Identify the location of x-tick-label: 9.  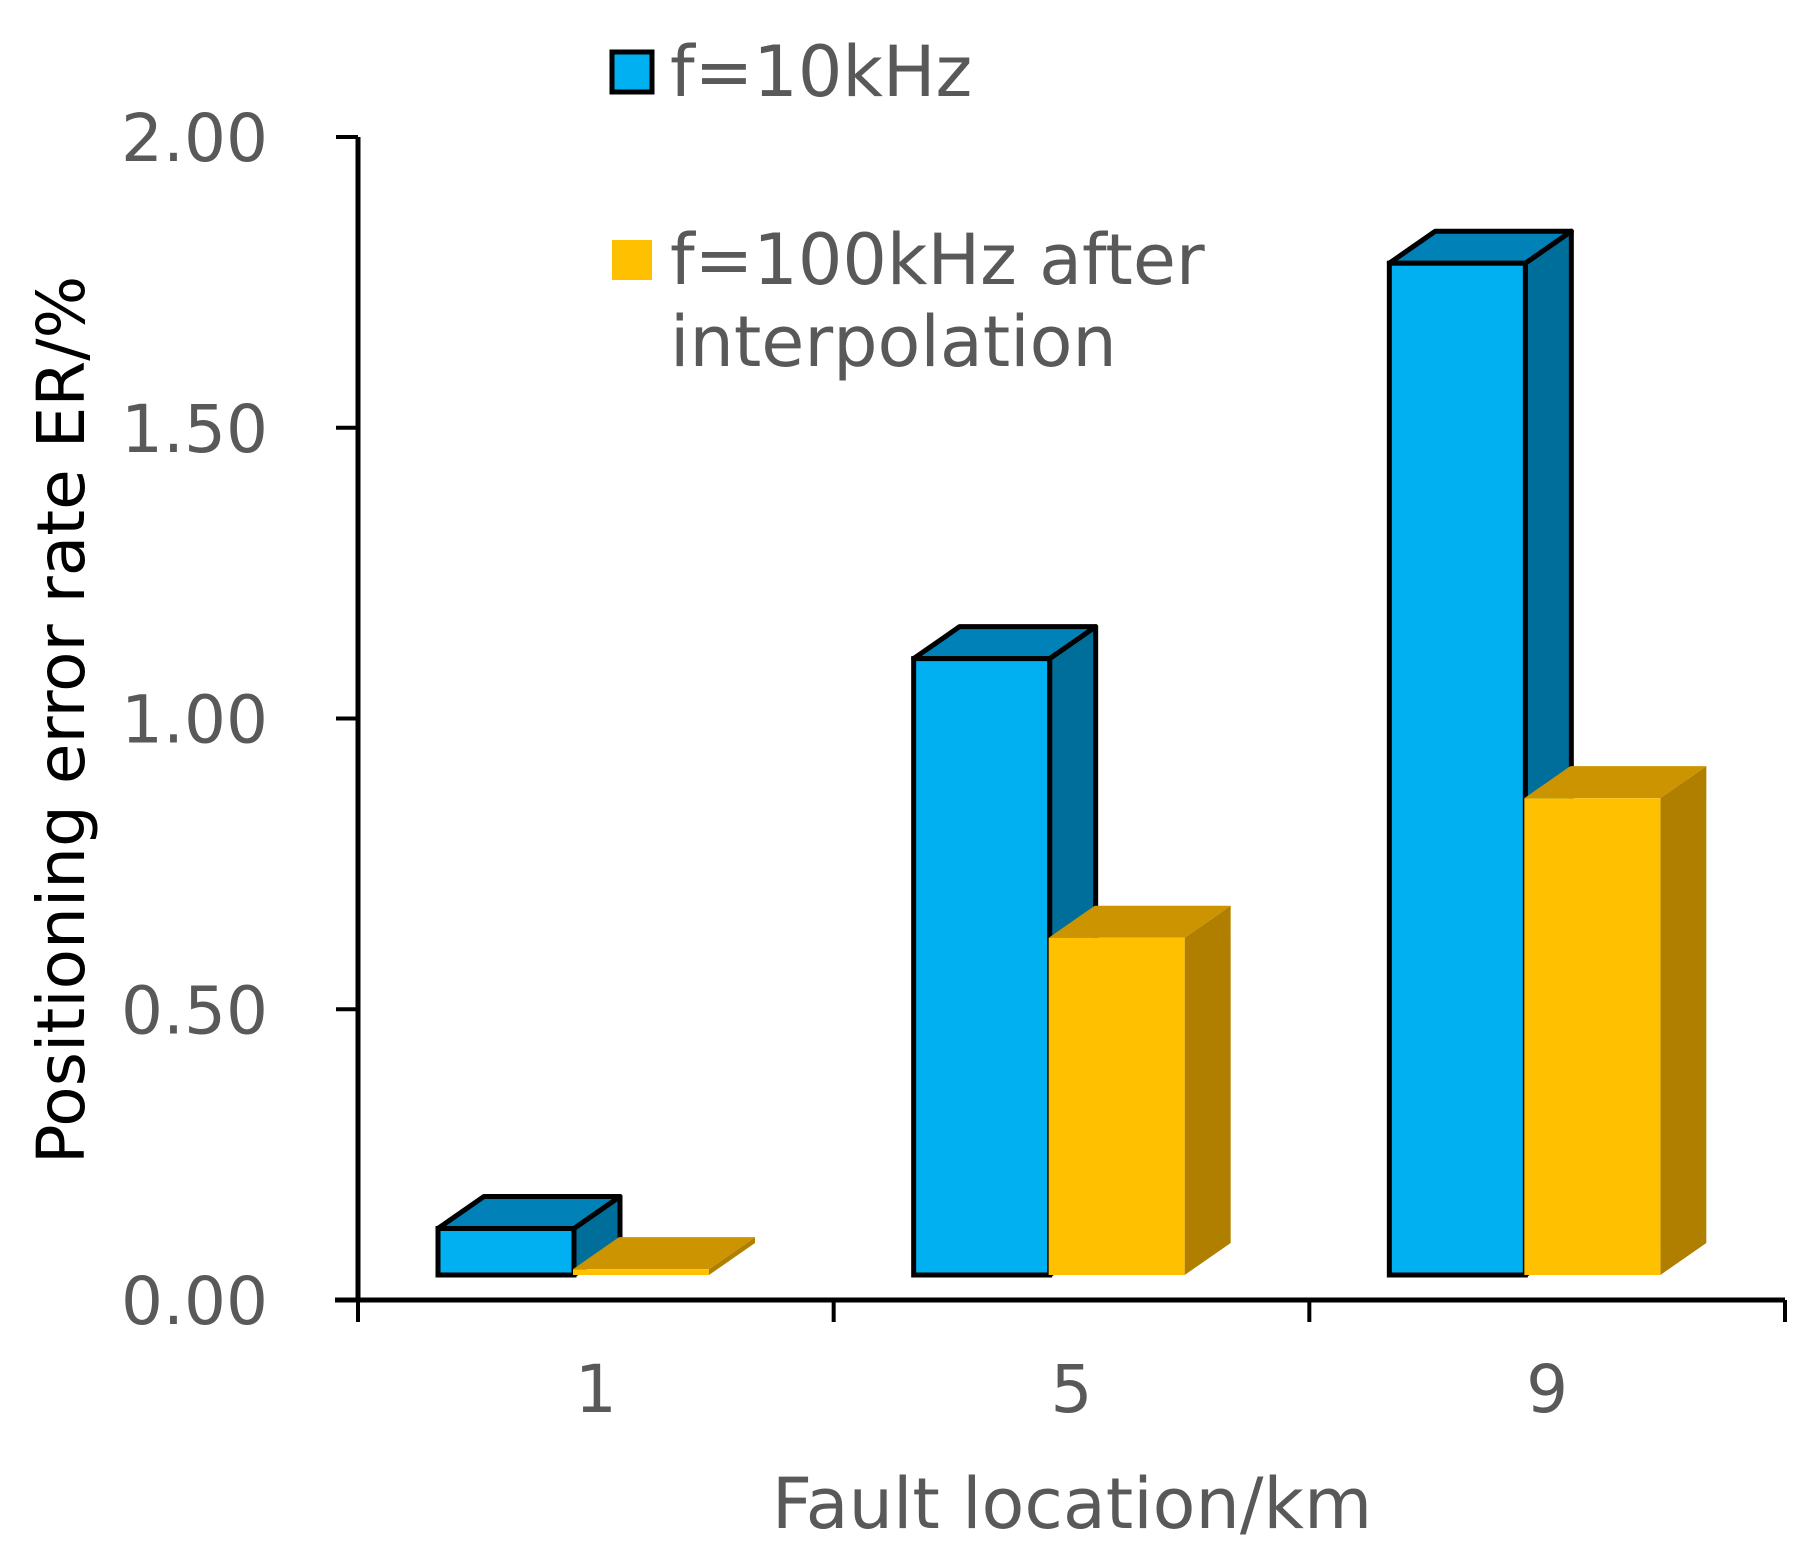
(1547, 1389).